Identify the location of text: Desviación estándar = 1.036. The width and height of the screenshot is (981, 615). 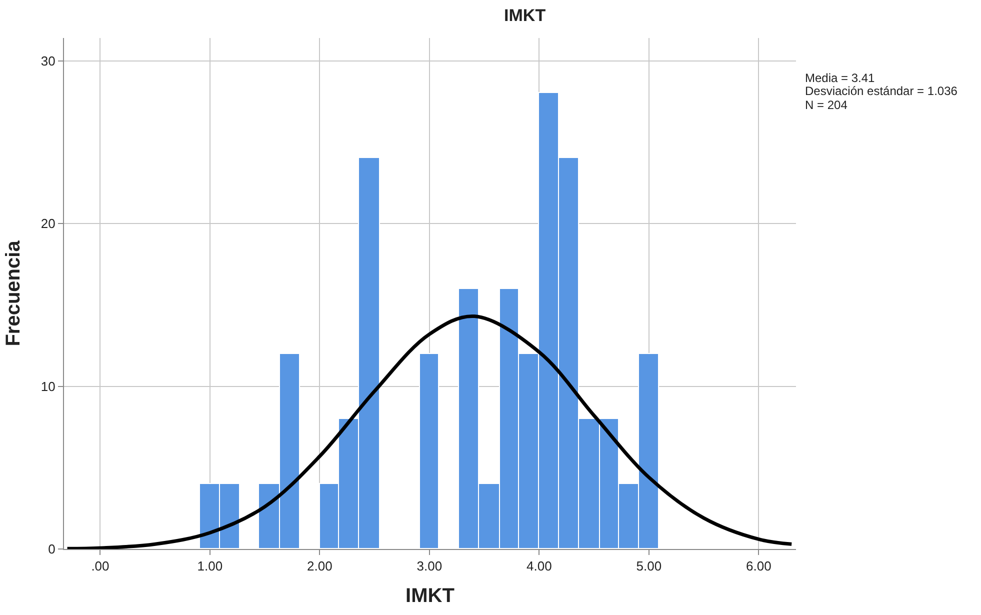
(881, 91).